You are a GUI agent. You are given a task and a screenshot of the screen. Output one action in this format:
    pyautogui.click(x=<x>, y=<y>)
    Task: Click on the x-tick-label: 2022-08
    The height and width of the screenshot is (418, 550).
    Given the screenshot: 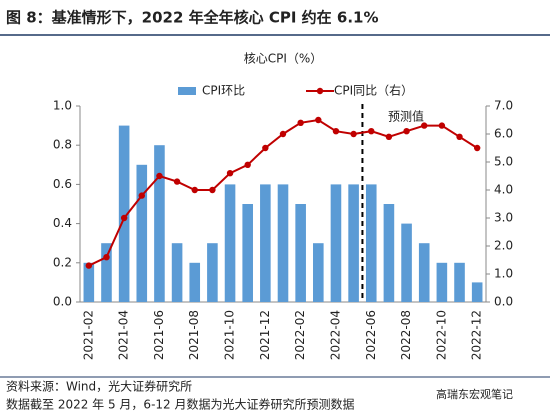 What is the action you would take?
    pyautogui.click(x=406, y=335)
    